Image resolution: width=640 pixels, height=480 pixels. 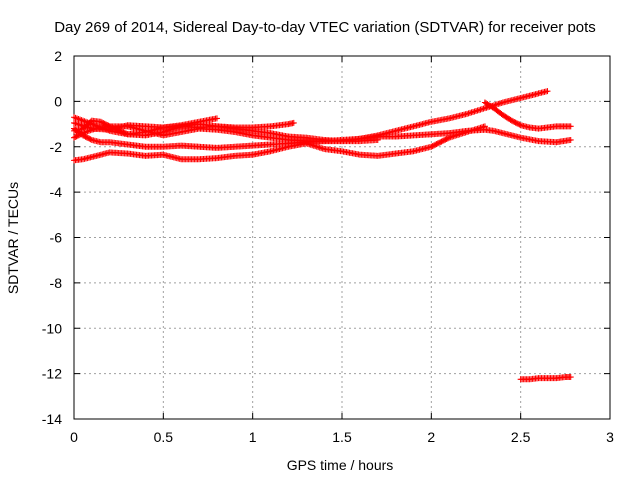 I want to click on y-tick-label: -8, so click(x=56, y=283).